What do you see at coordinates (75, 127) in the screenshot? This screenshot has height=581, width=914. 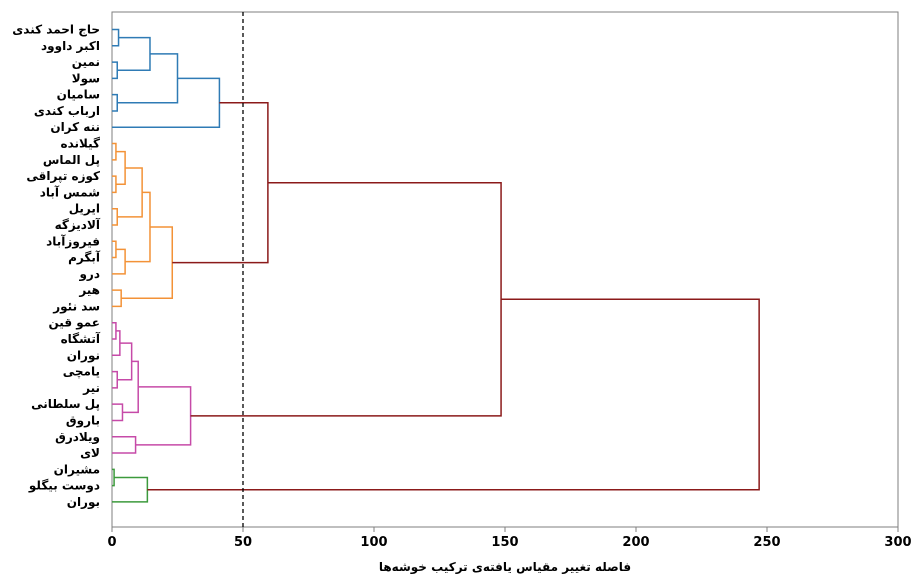 I see `leaf-label: ننه کران` at bounding box center [75, 127].